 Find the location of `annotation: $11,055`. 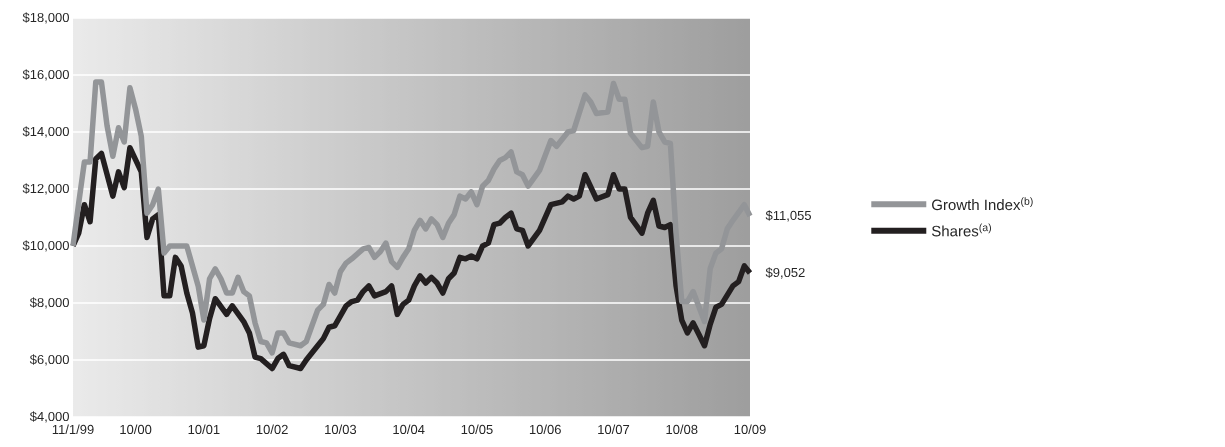

annotation: $11,055 is located at coordinates (788, 216).